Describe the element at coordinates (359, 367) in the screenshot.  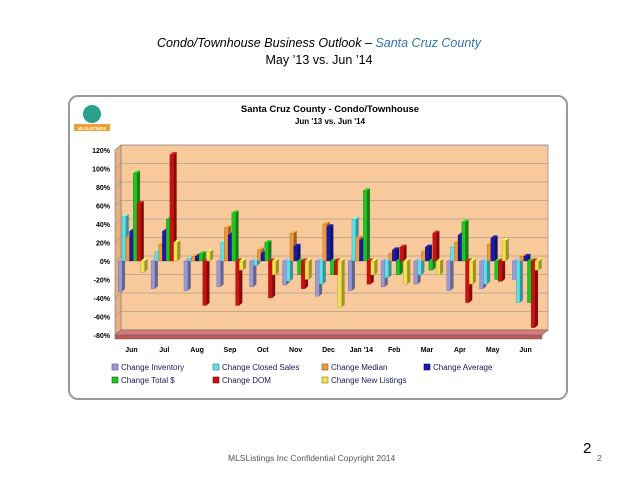
I see `legend-label: Change Median` at that location.